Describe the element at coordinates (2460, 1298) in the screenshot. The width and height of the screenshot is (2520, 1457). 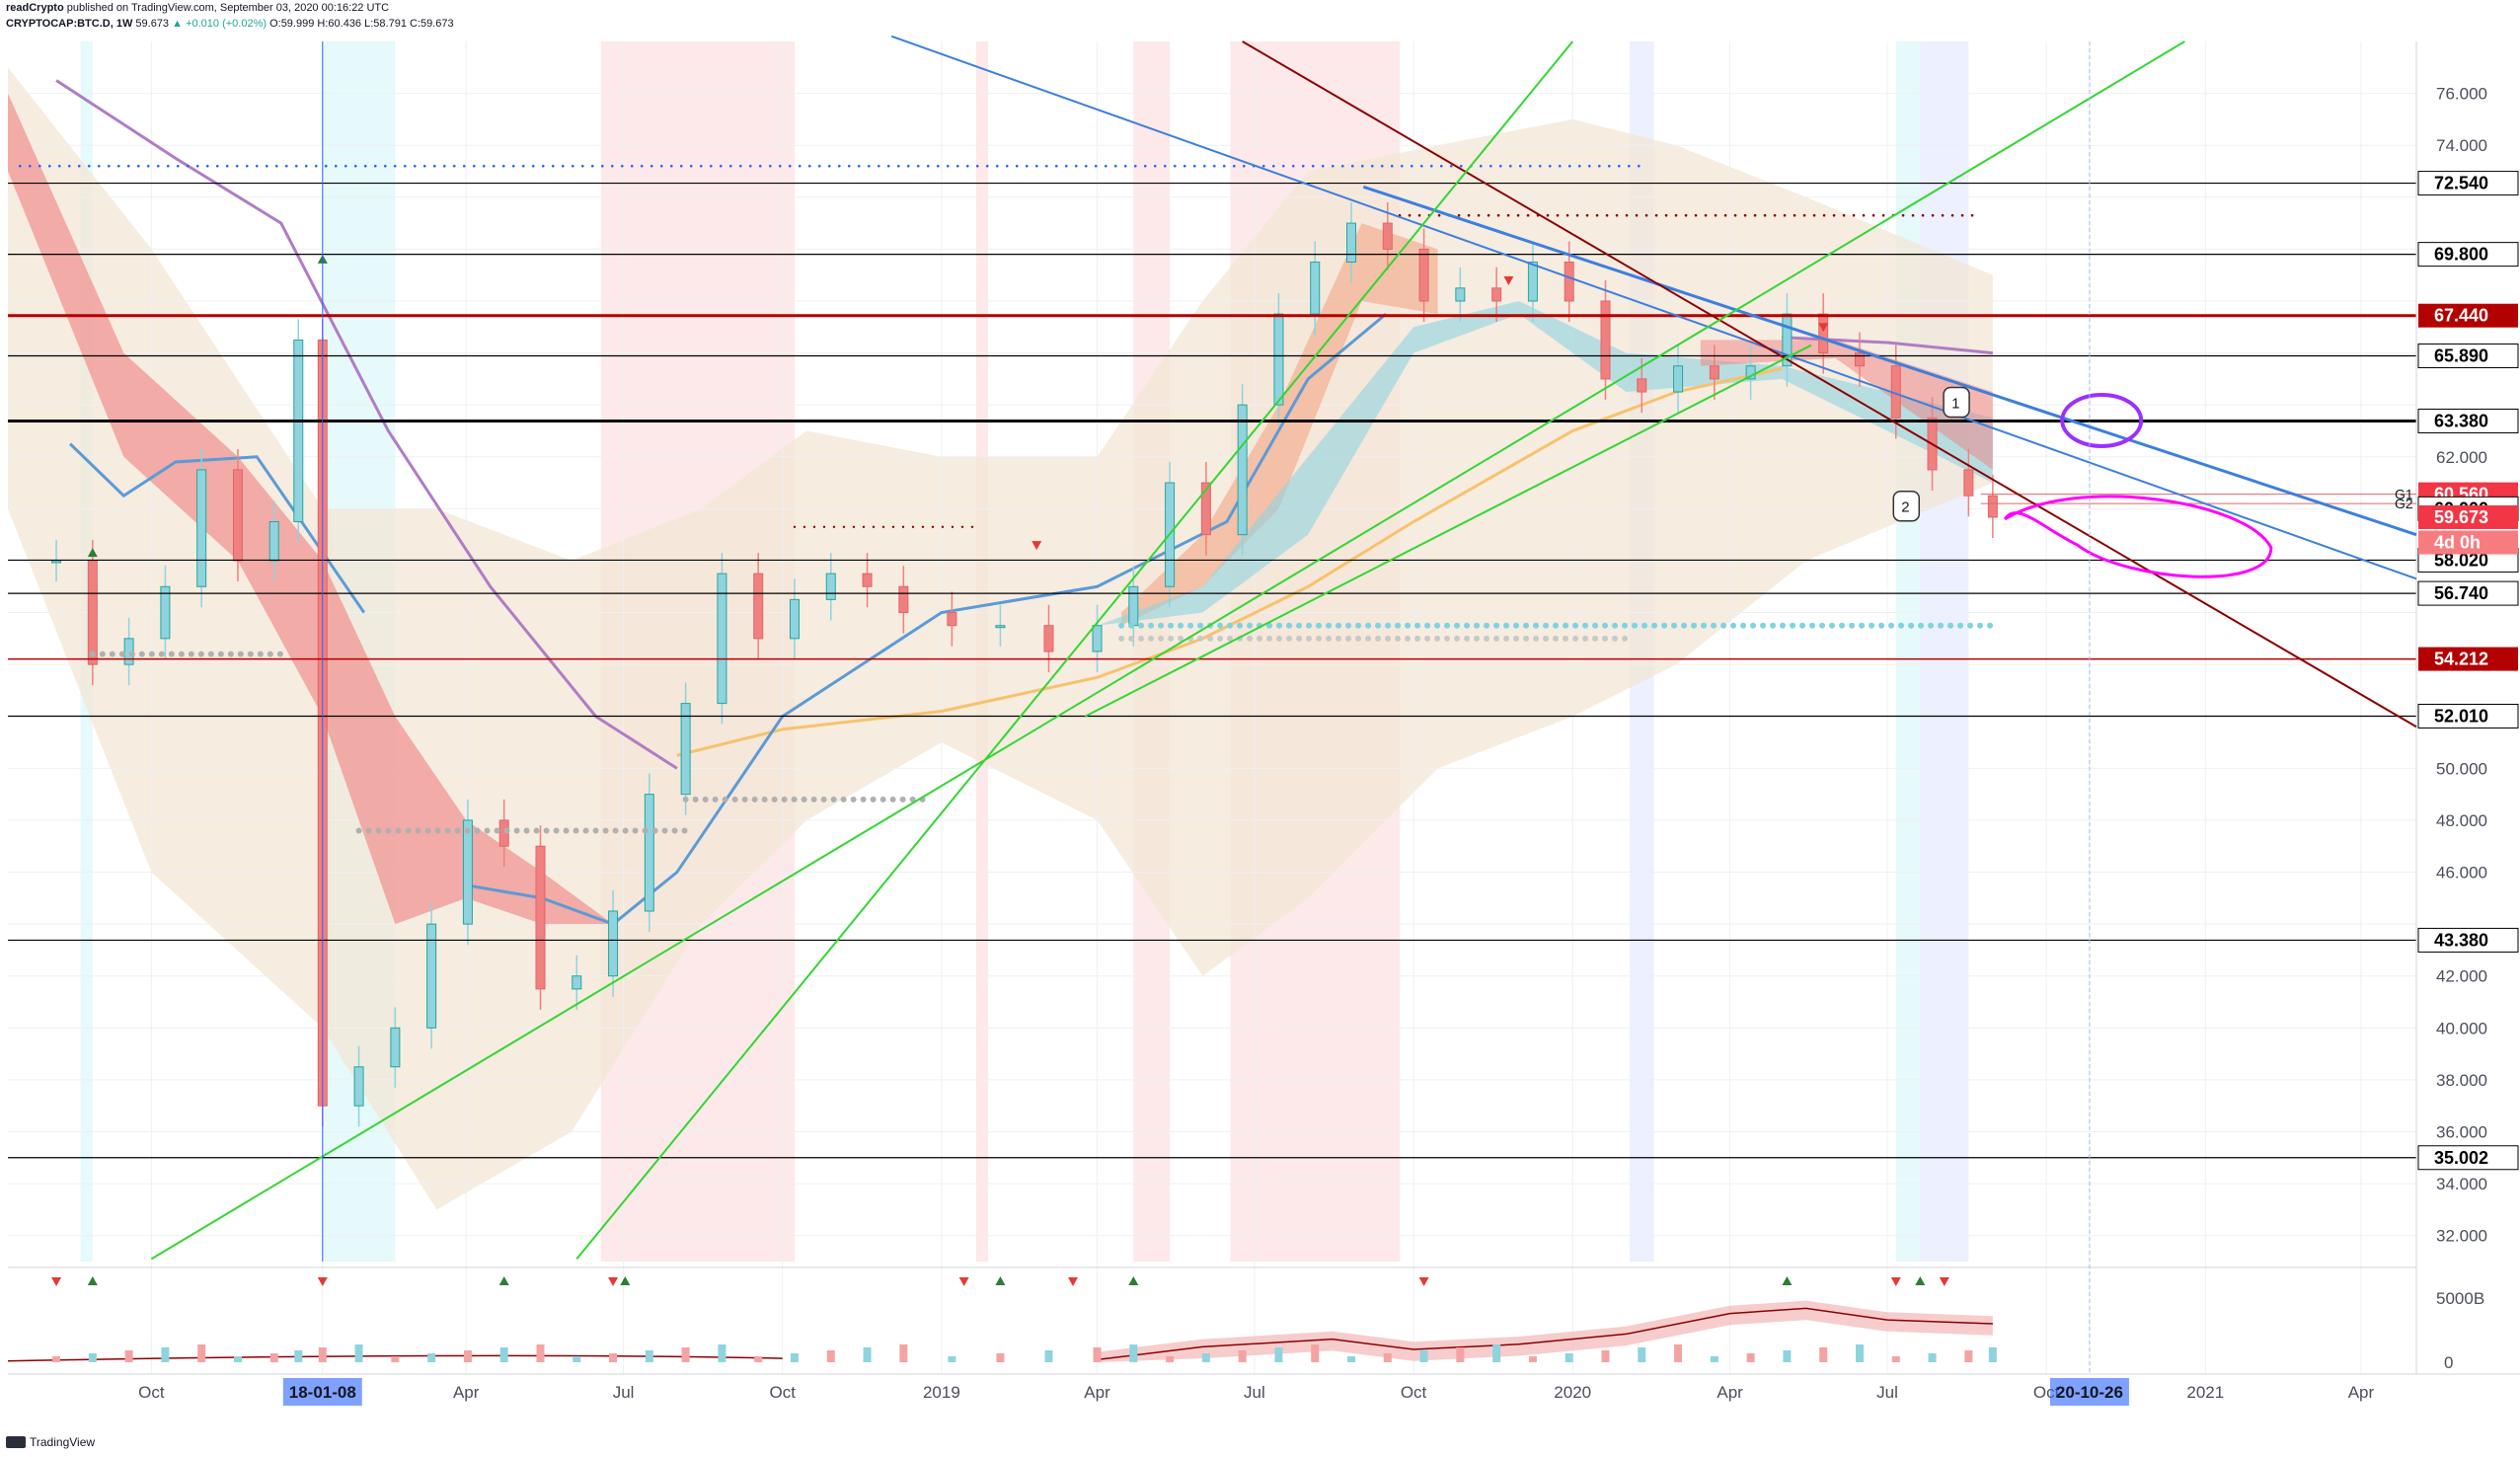
I see `indicator-tick-5000: 5000B` at that location.